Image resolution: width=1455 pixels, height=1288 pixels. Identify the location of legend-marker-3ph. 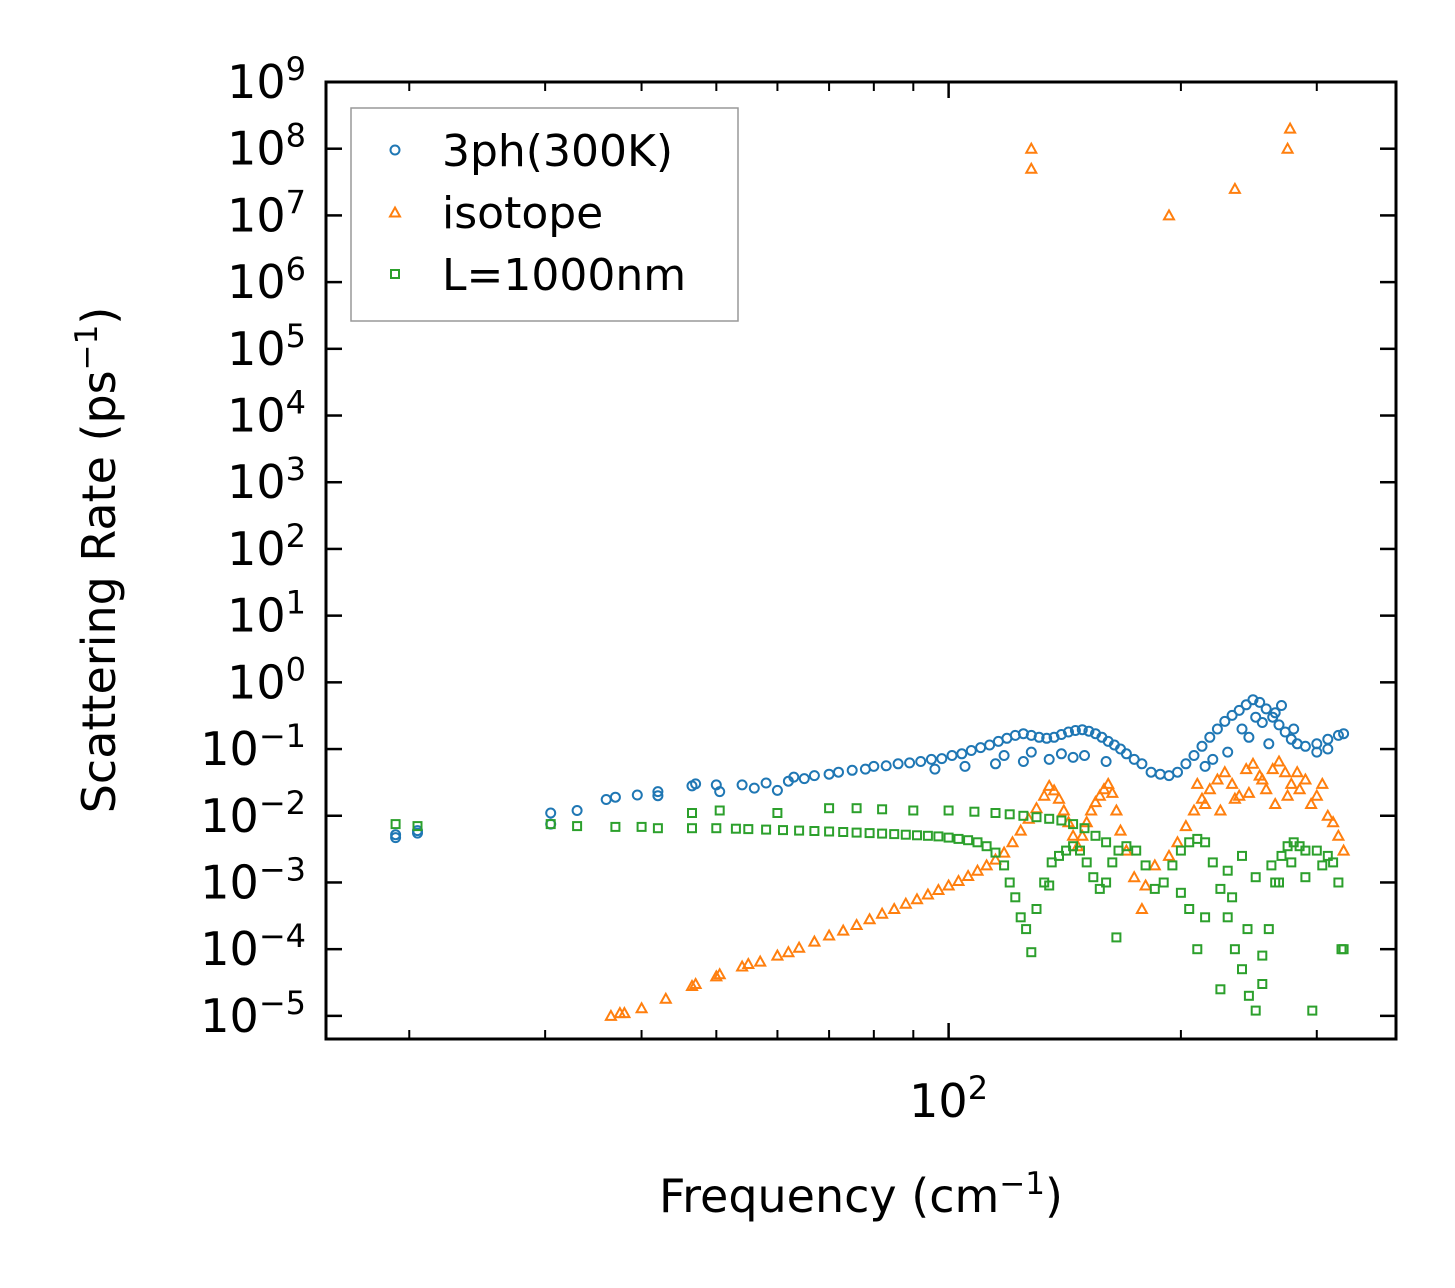
(395, 150).